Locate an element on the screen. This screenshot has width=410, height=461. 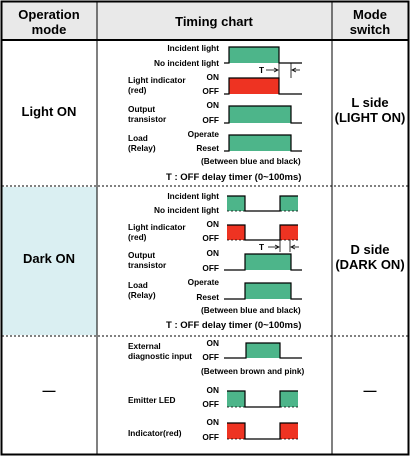
mode-dark-on: Dark ON is located at coordinates (49, 258).